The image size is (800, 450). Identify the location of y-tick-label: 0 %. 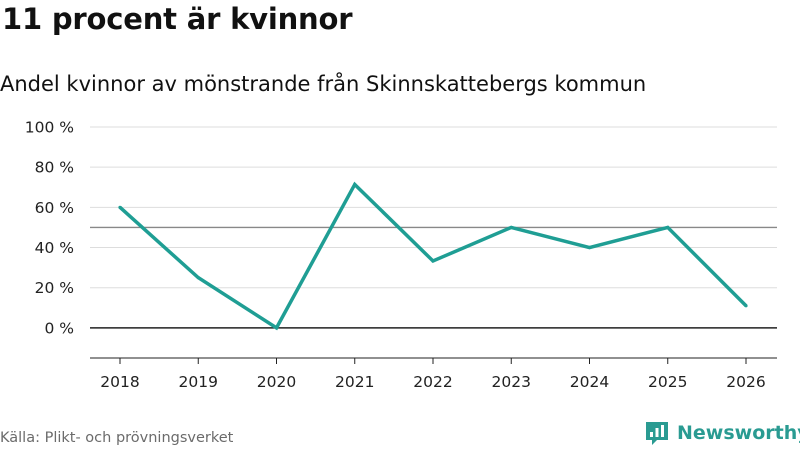
(59, 328).